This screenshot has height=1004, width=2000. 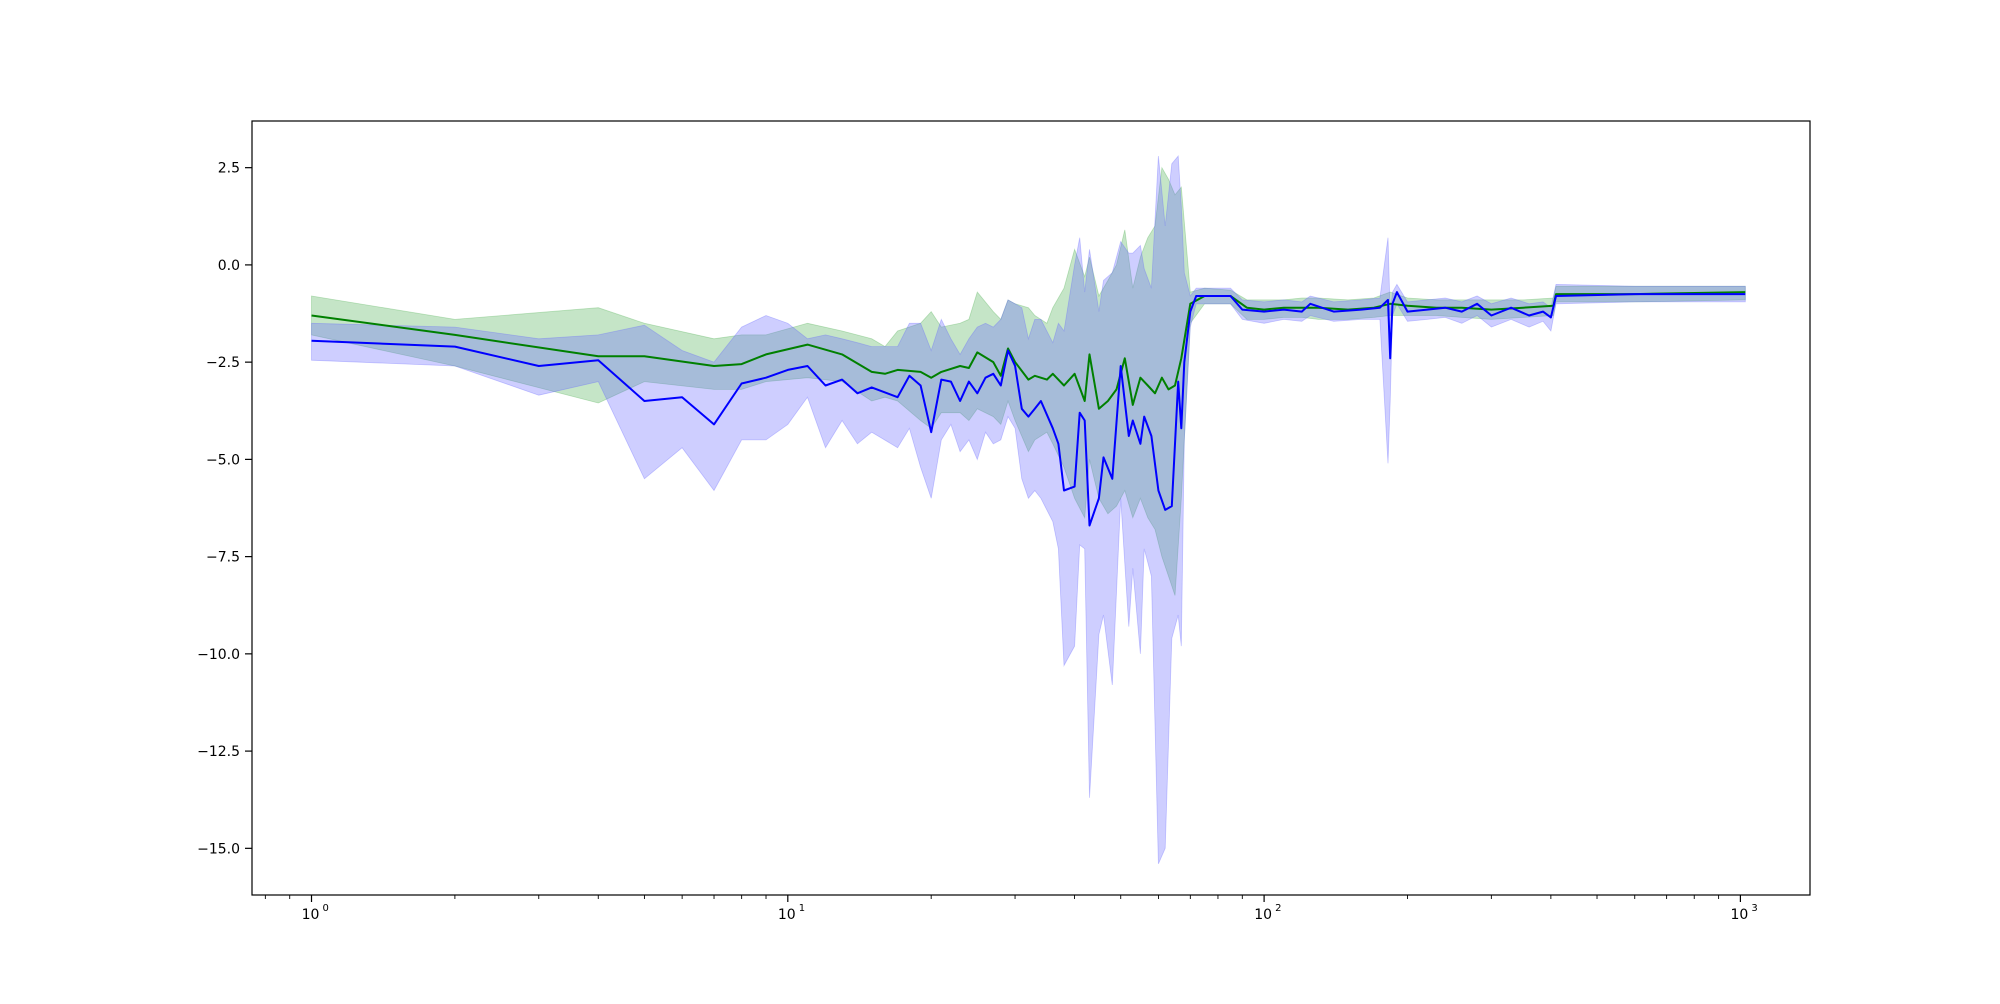 I want to click on x-axis: 10 0 10 1 10 2 10 3, so click(x=1011, y=909).